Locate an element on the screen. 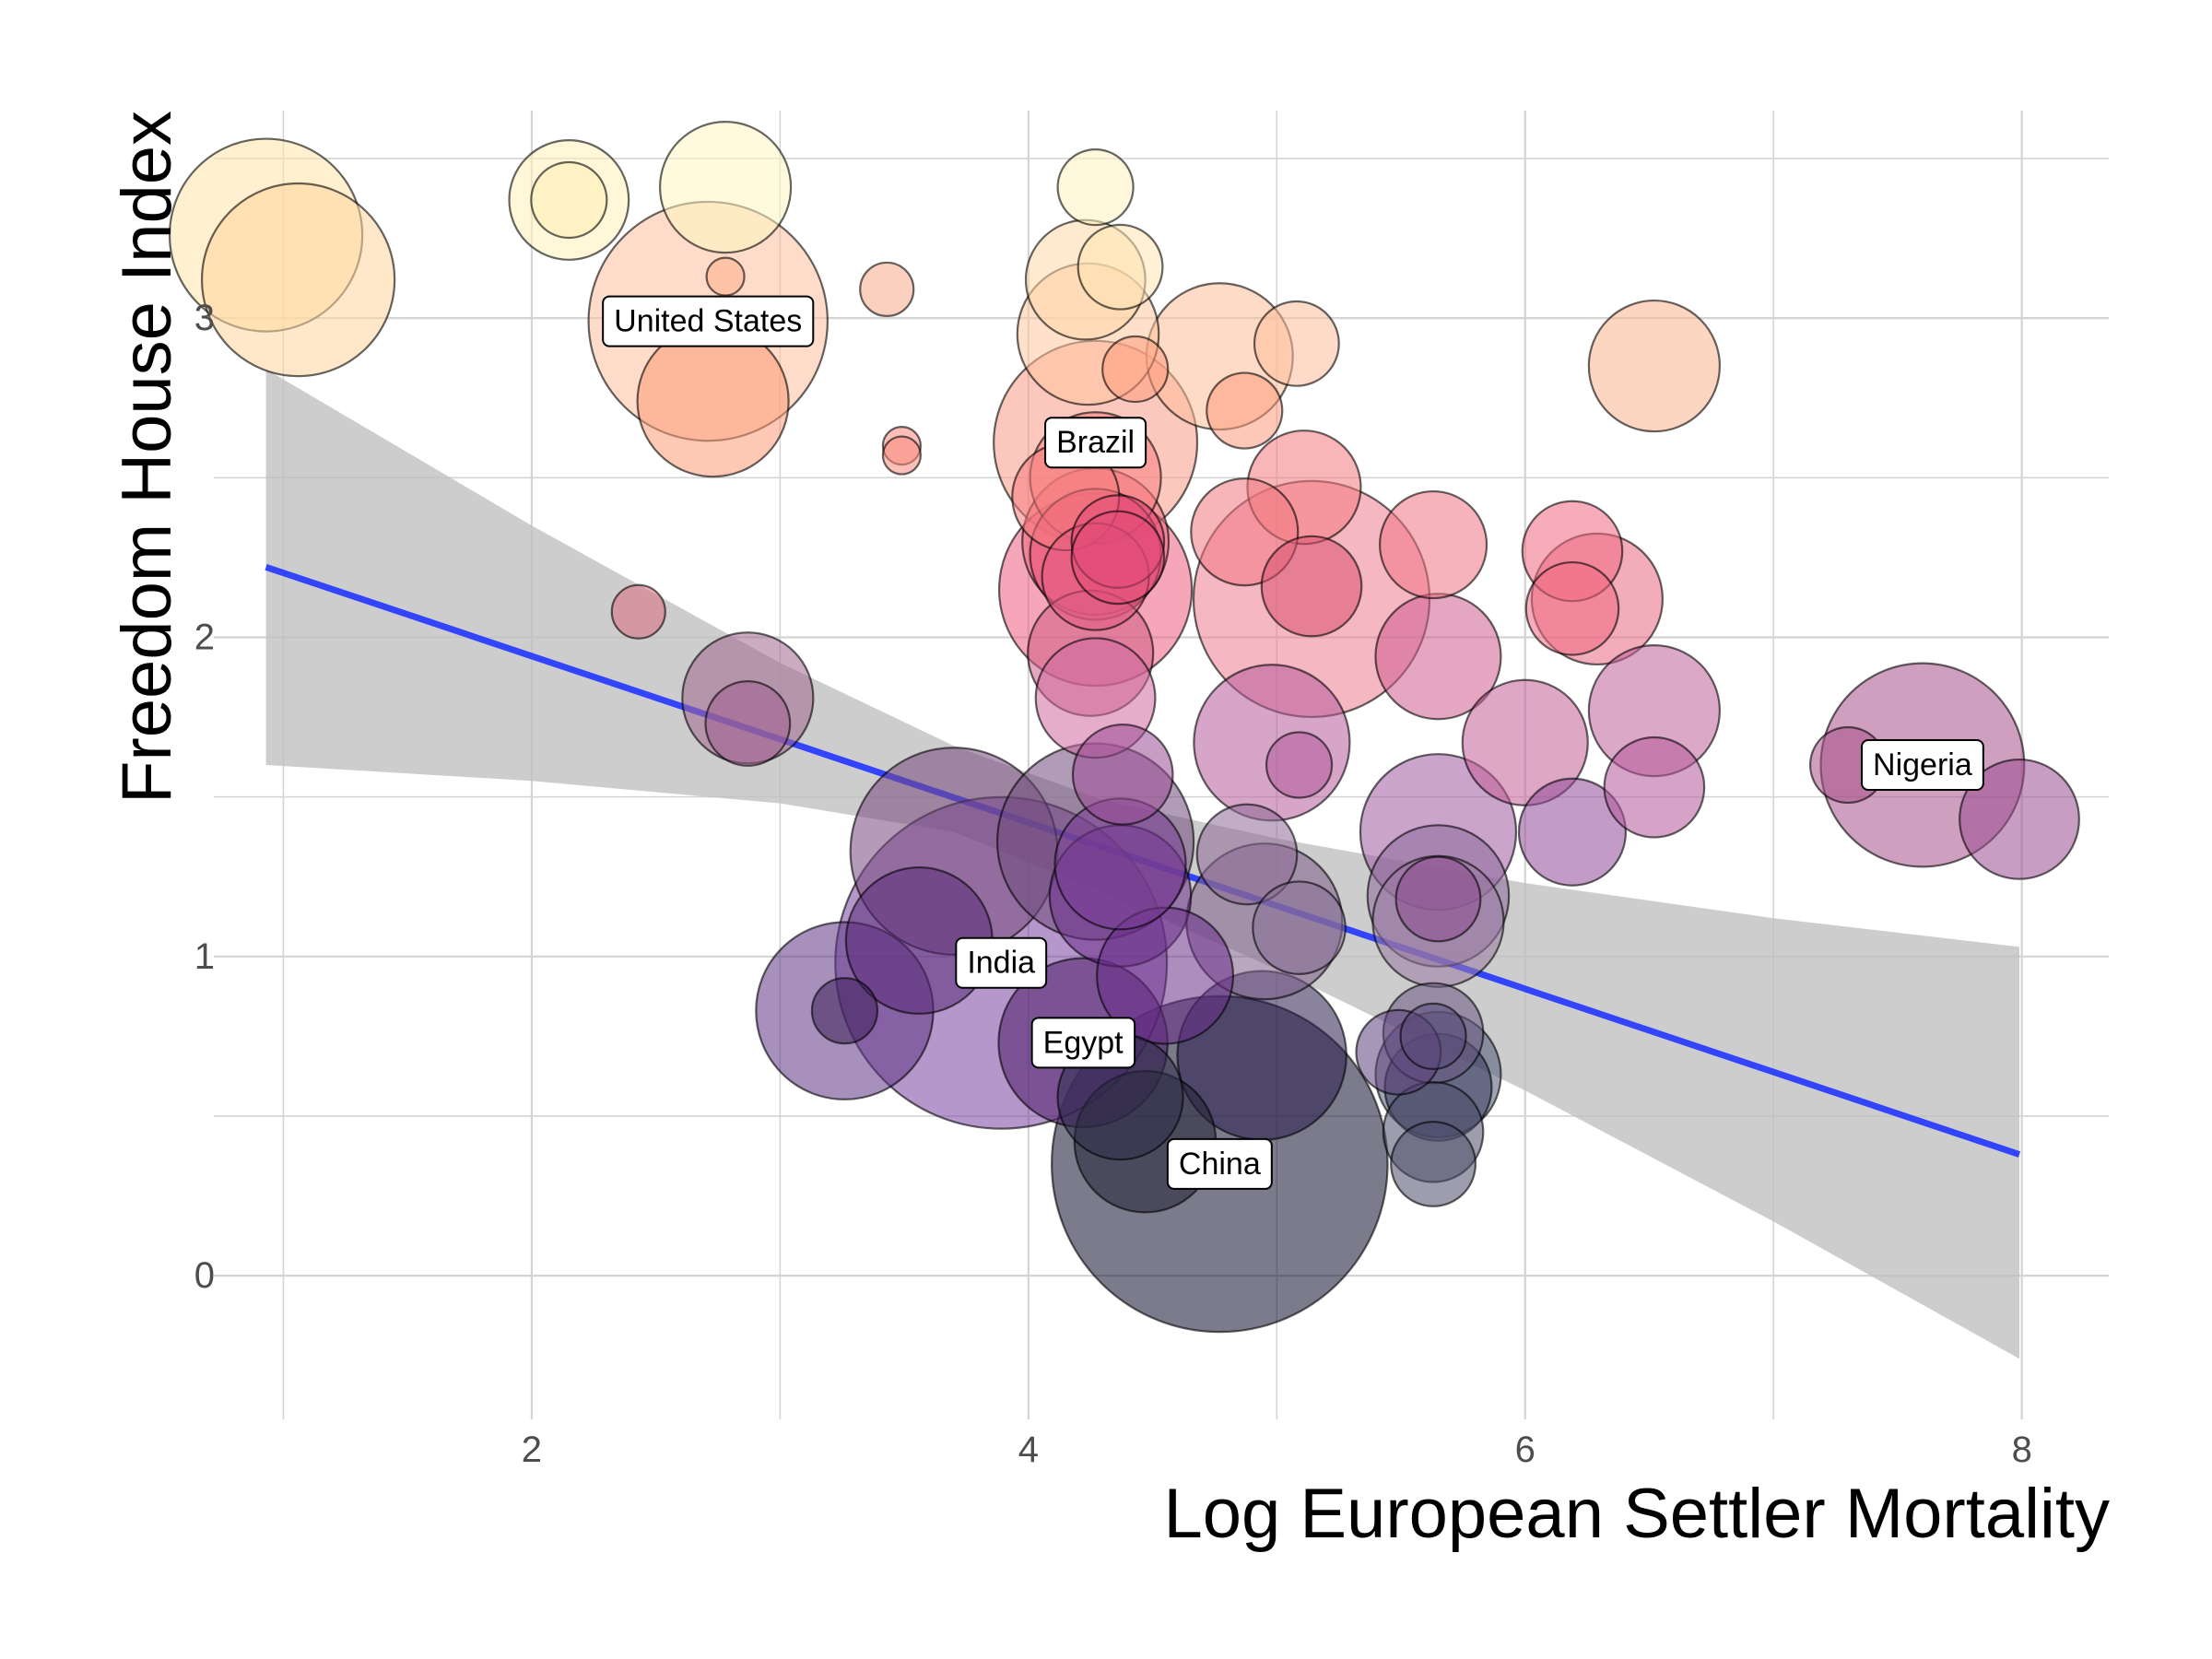 This screenshot has height=1659, width=2212. y-axis-title: Freedom House Index is located at coordinates (147, 457).